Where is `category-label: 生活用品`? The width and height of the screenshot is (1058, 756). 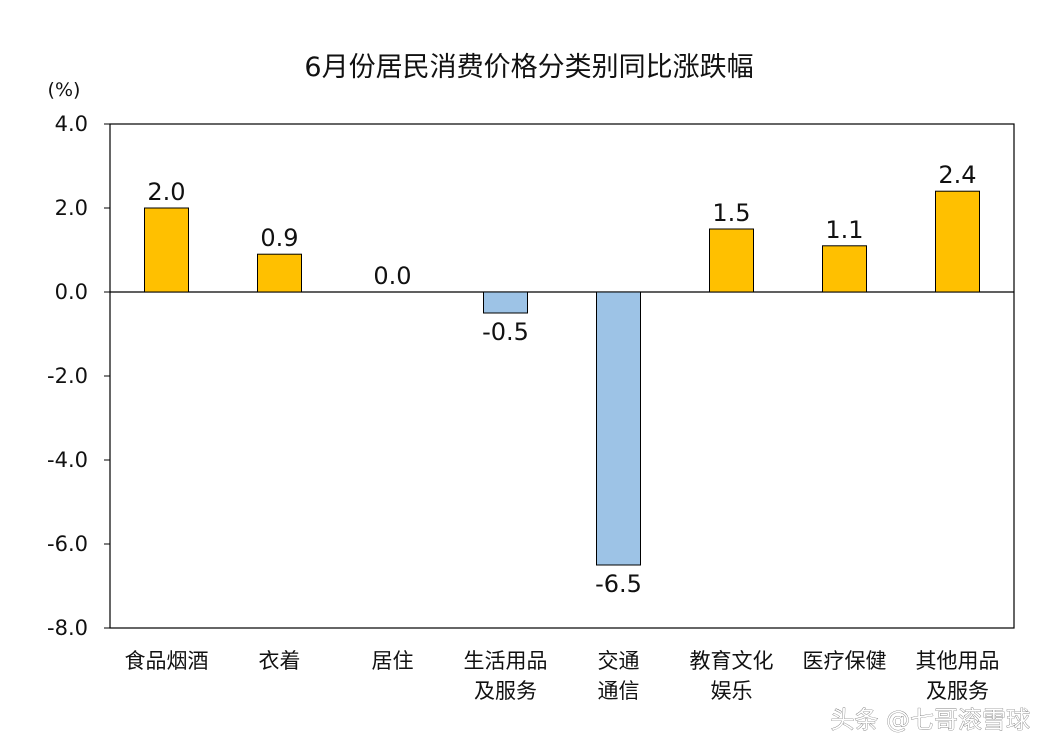 category-label: 生活用品 is located at coordinates (506, 661).